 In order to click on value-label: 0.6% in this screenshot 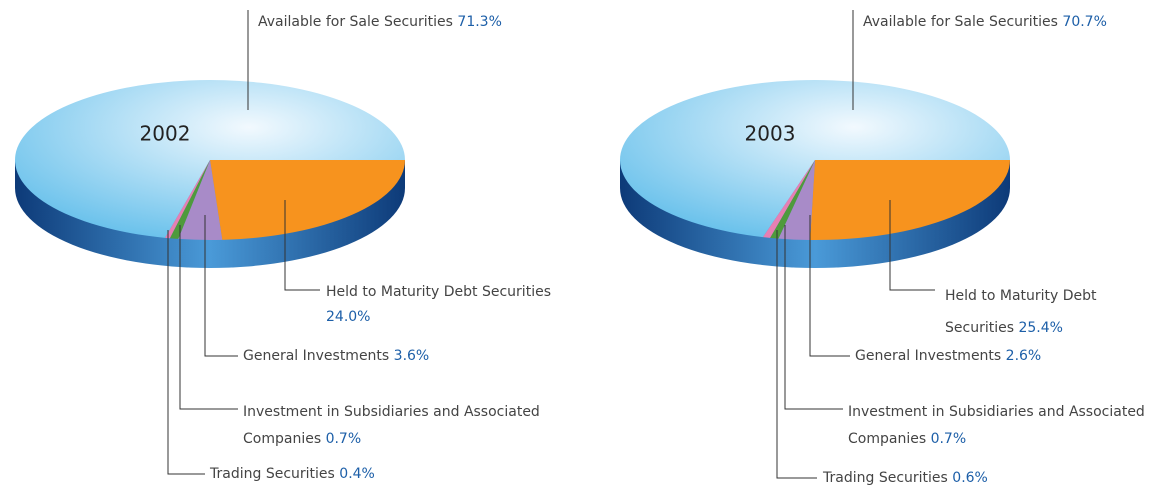, I will do `click(970, 478)`.